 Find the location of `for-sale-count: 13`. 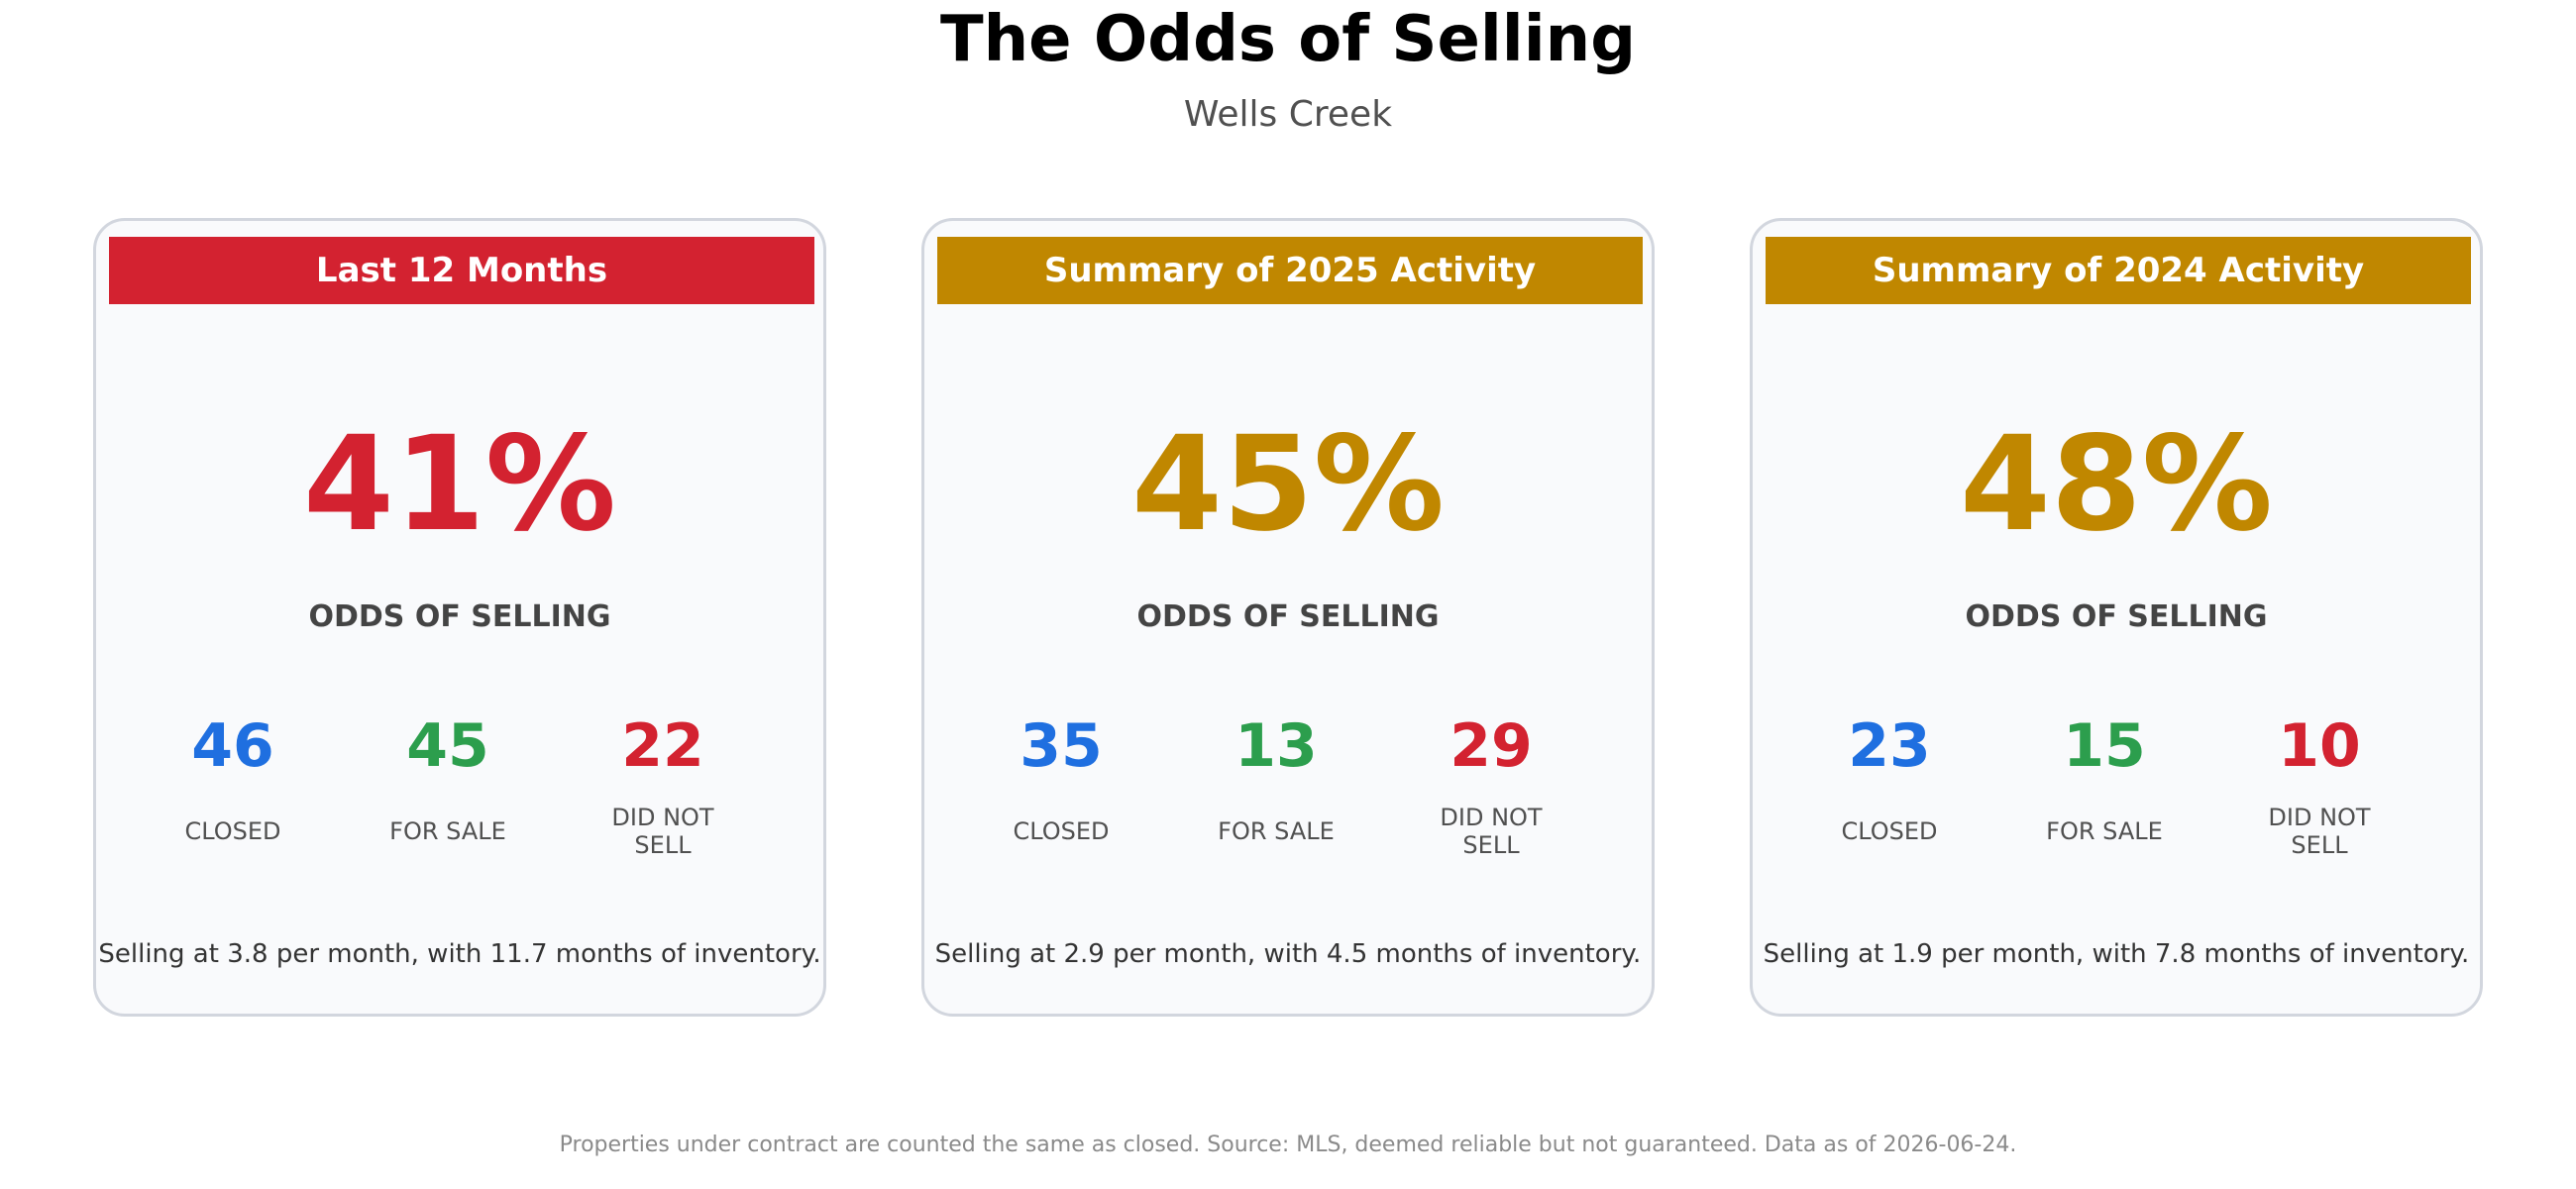

for-sale-count: 13 is located at coordinates (1276, 746).